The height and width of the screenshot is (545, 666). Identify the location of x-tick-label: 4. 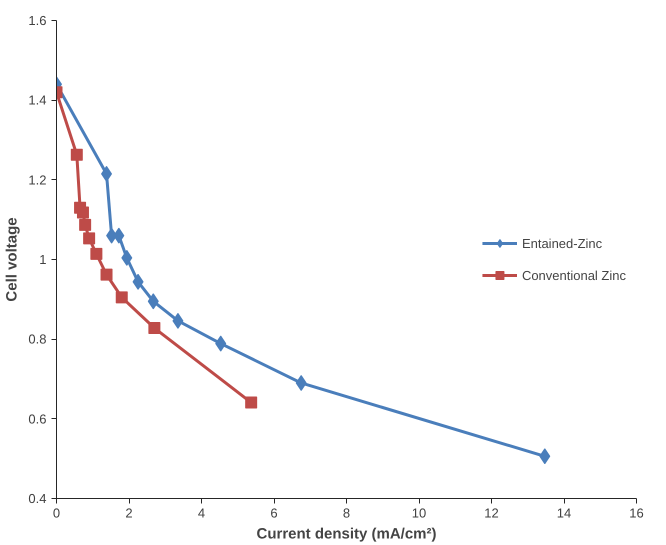
(202, 513).